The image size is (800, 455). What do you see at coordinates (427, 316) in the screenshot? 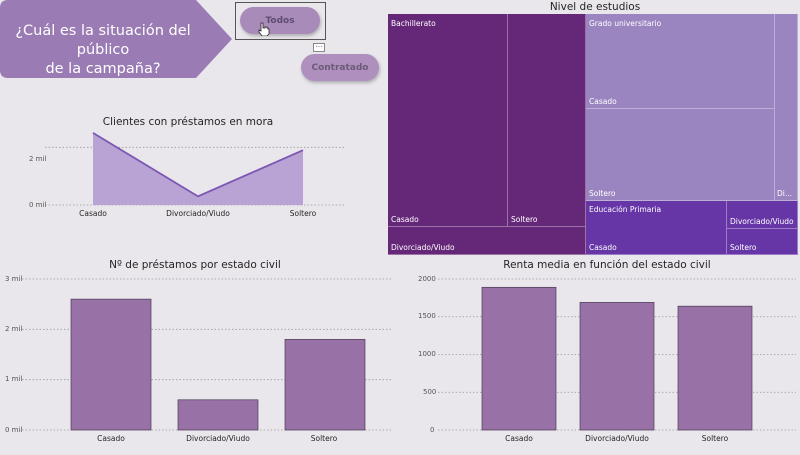
I see `renta-y-tick: 1500` at bounding box center [427, 316].